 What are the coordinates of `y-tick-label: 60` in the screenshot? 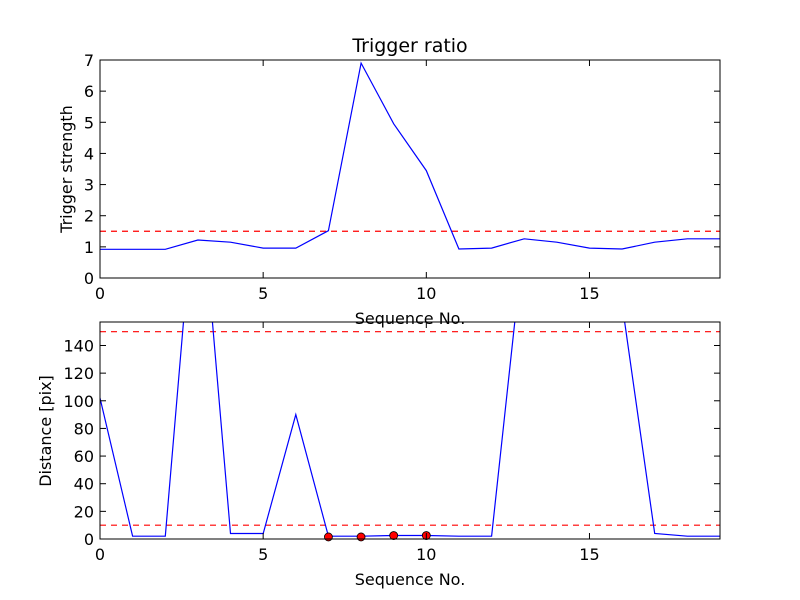 It's located at (84, 456).